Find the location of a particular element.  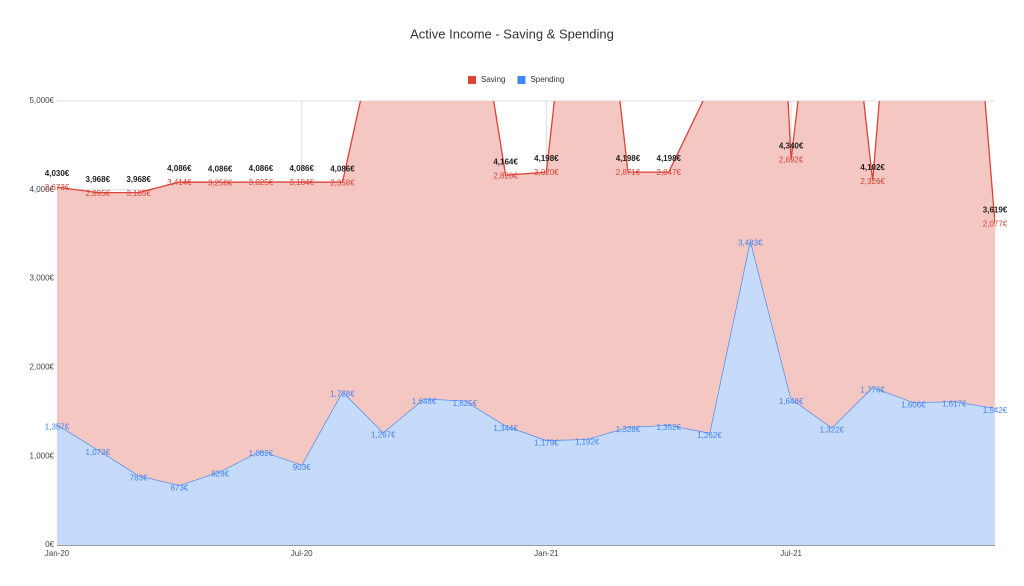

y-tick-label: 4,000€ is located at coordinates (42, 189).